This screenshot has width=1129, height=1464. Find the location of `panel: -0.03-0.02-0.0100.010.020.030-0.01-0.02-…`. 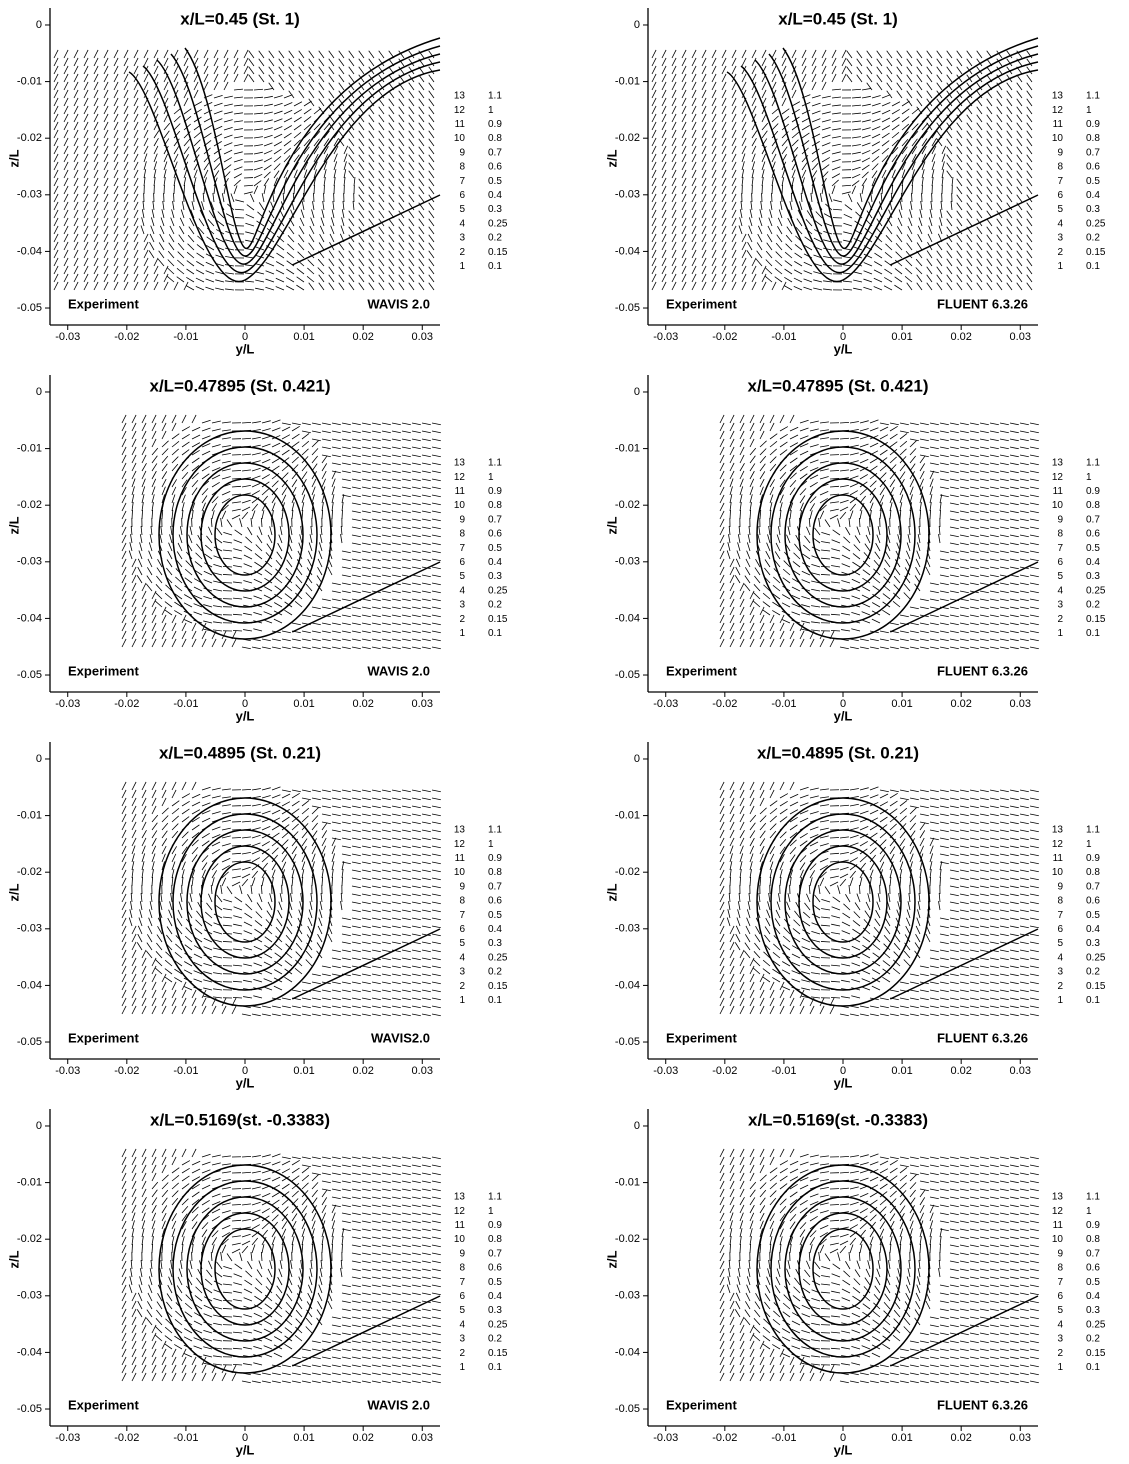

panel: -0.03-0.02-0.0100.010.020.030-0.01-0.02-… is located at coordinates (256, 549).